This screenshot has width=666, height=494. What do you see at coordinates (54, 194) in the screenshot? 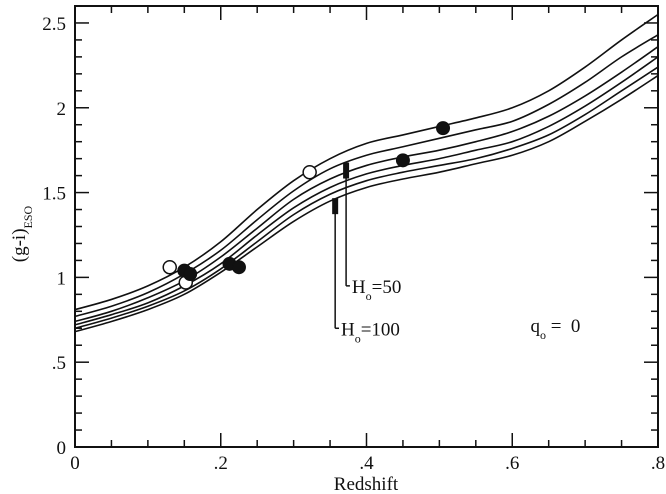
I see `y-tick-label-3: 1.5` at bounding box center [54, 194].